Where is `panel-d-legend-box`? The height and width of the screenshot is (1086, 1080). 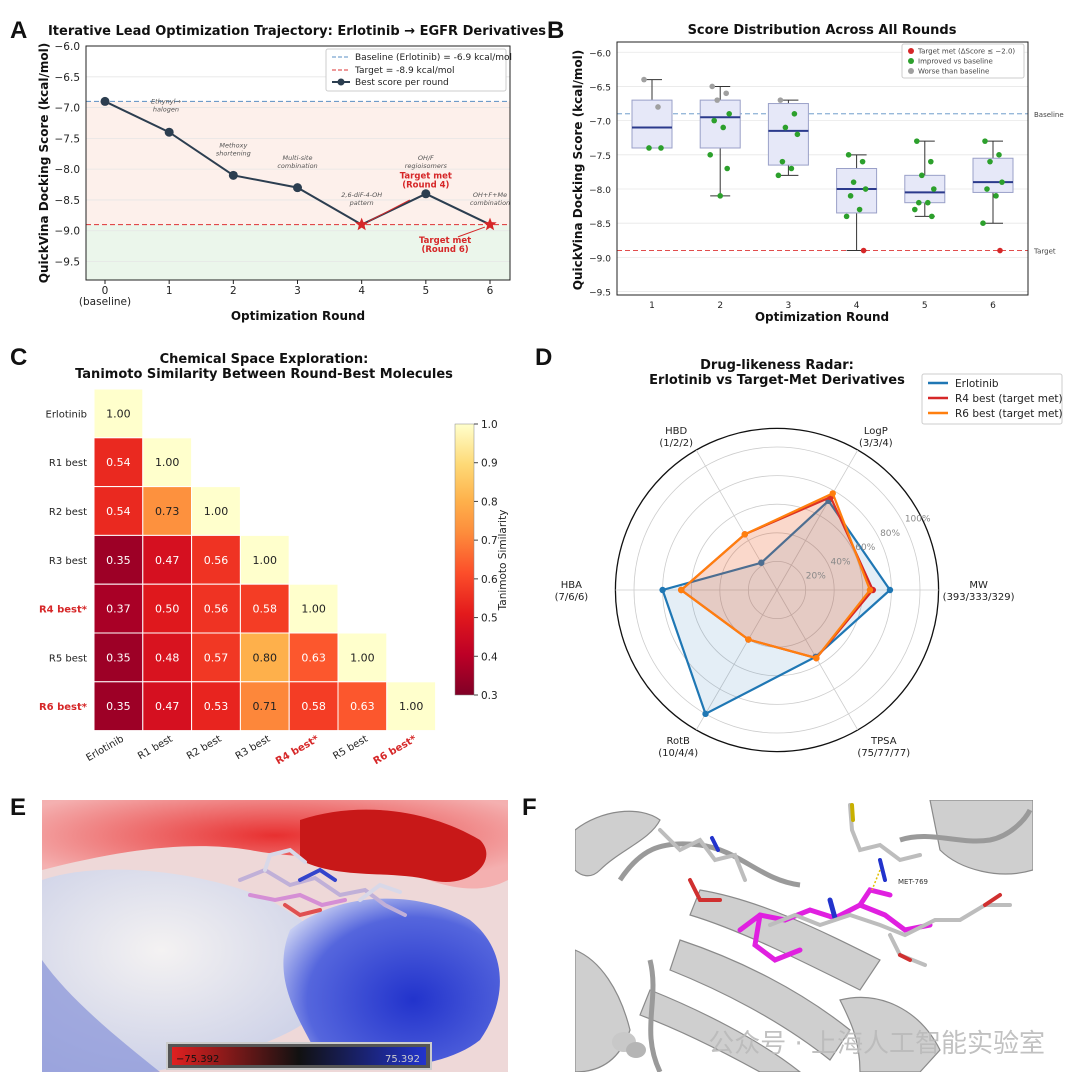 panel-d-legend-box is located at coordinates (992, 399).